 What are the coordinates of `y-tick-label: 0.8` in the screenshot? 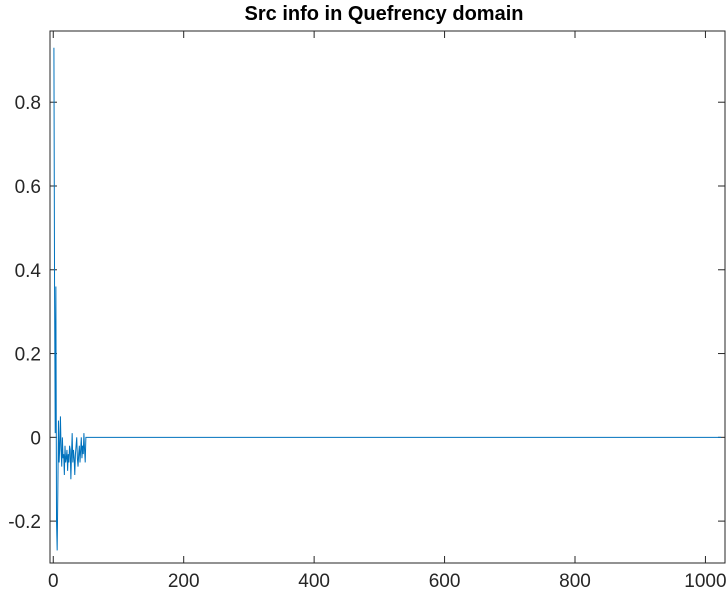 It's located at (28, 103).